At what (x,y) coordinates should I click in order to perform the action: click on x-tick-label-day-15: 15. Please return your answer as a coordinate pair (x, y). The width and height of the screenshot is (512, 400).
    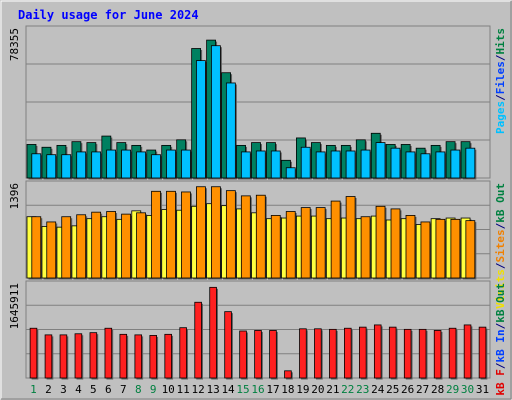
    Looking at the image, I should click on (242, 389).